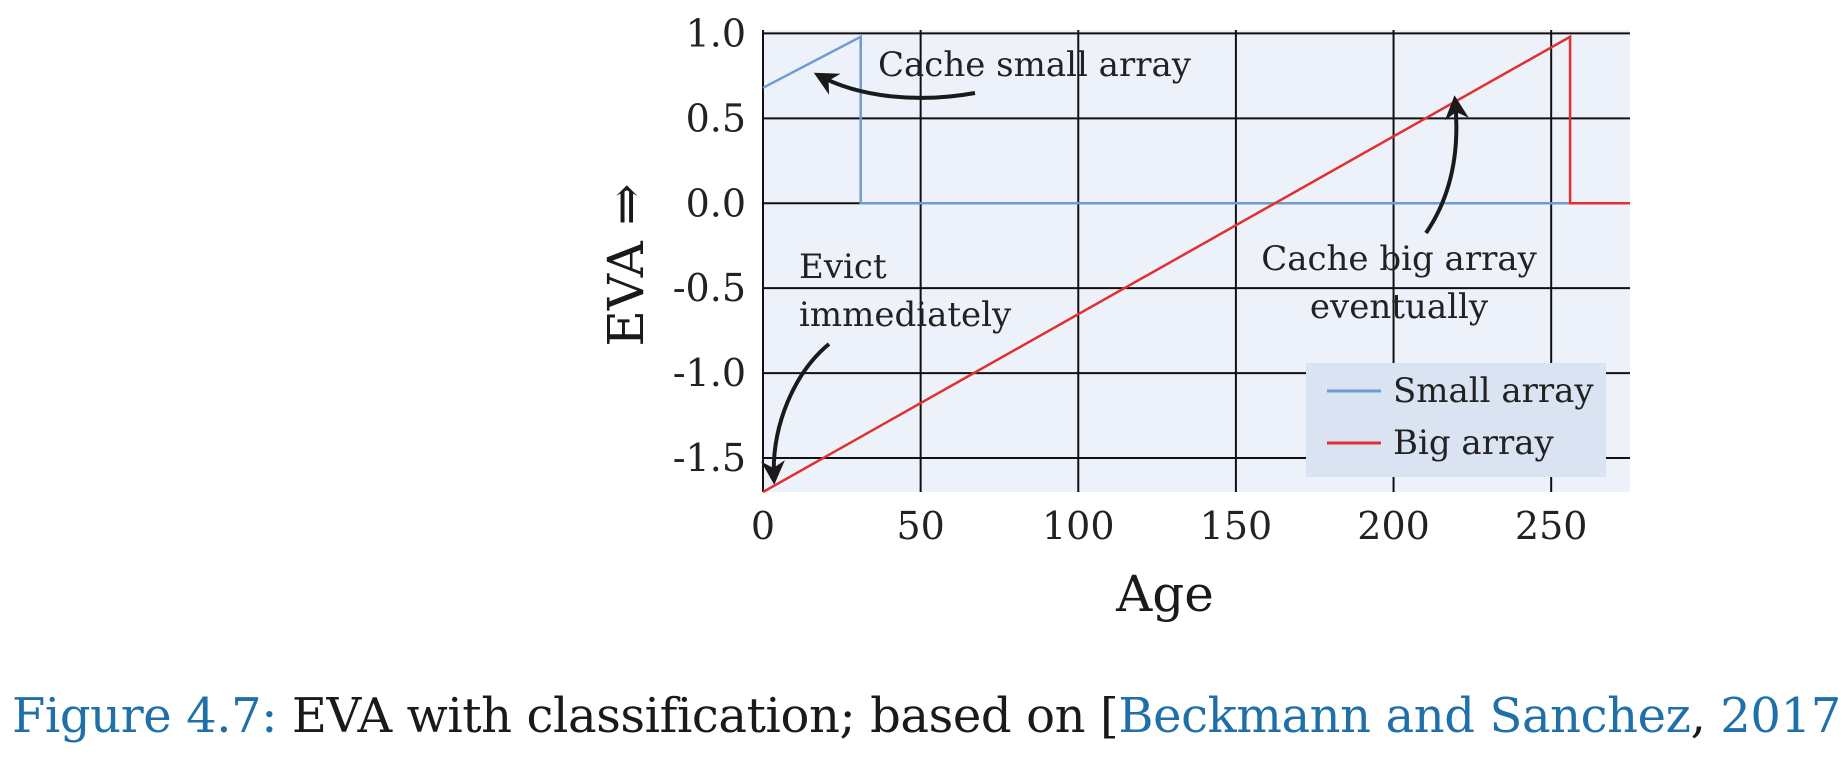 The width and height of the screenshot is (1843, 776). Describe the element at coordinates (1236, 526) in the screenshot. I see `x-tick-label-3: 150` at that location.